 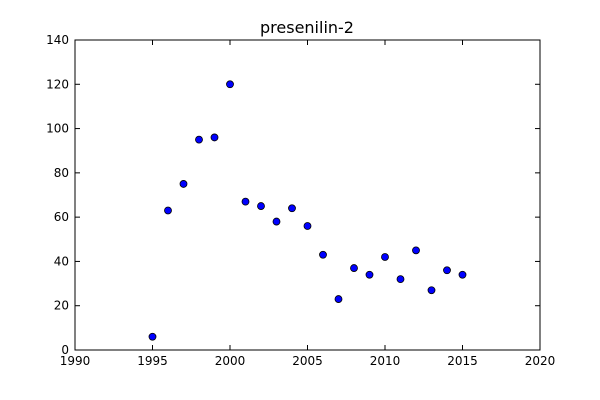 I want to click on y-tick-label: 20, so click(x=61, y=306).